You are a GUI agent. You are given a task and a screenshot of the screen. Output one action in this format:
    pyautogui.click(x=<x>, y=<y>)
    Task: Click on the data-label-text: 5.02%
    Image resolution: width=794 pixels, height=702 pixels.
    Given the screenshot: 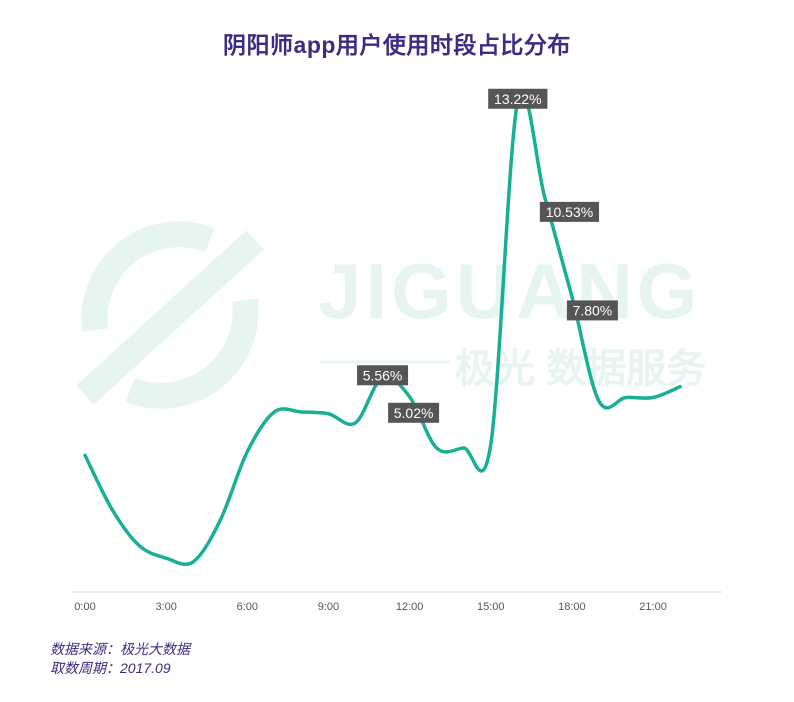 What is the action you would take?
    pyautogui.click(x=414, y=413)
    